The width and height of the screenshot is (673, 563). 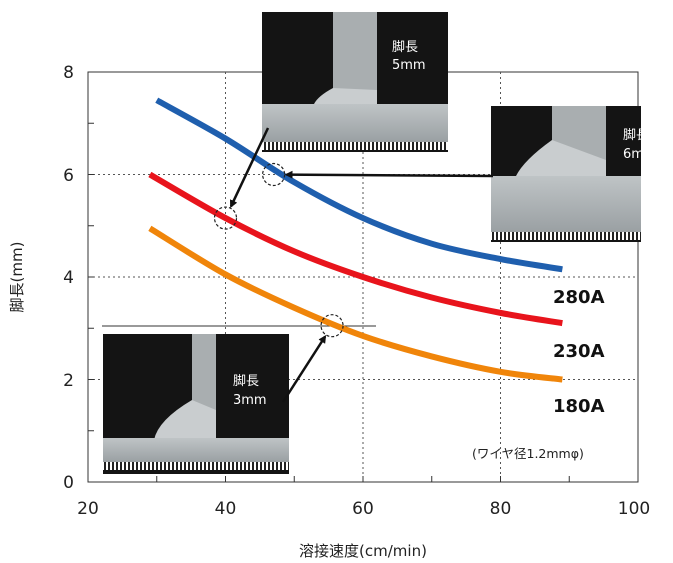 I want to click on x-tick-label: 20, so click(x=88, y=509).